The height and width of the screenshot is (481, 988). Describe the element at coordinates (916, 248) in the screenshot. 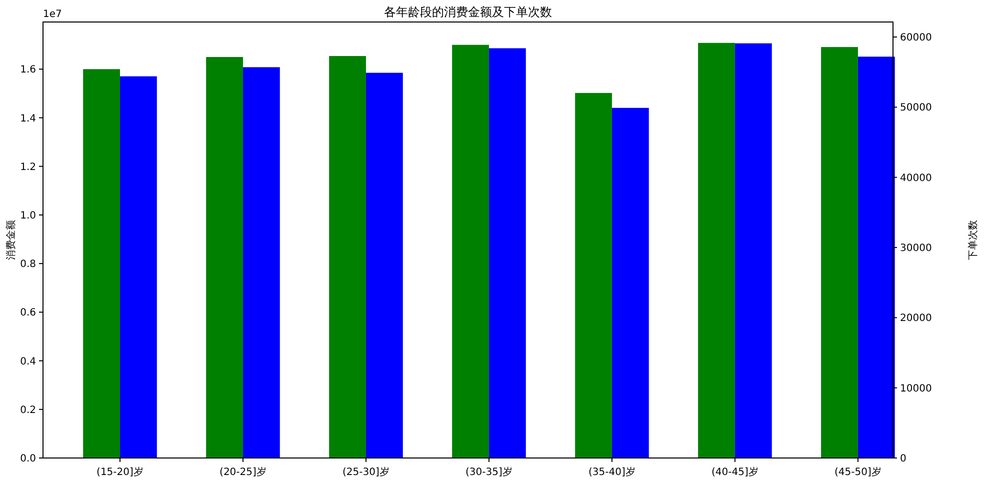

I see `y2-tick-label: 30000` at that location.